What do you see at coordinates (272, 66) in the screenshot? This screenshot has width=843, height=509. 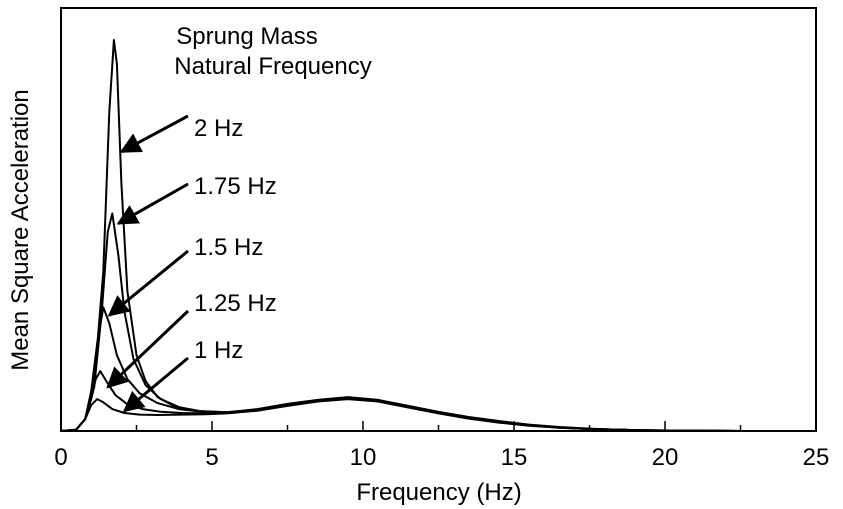 I see `legend-title-line-2: Natural Frequency` at bounding box center [272, 66].